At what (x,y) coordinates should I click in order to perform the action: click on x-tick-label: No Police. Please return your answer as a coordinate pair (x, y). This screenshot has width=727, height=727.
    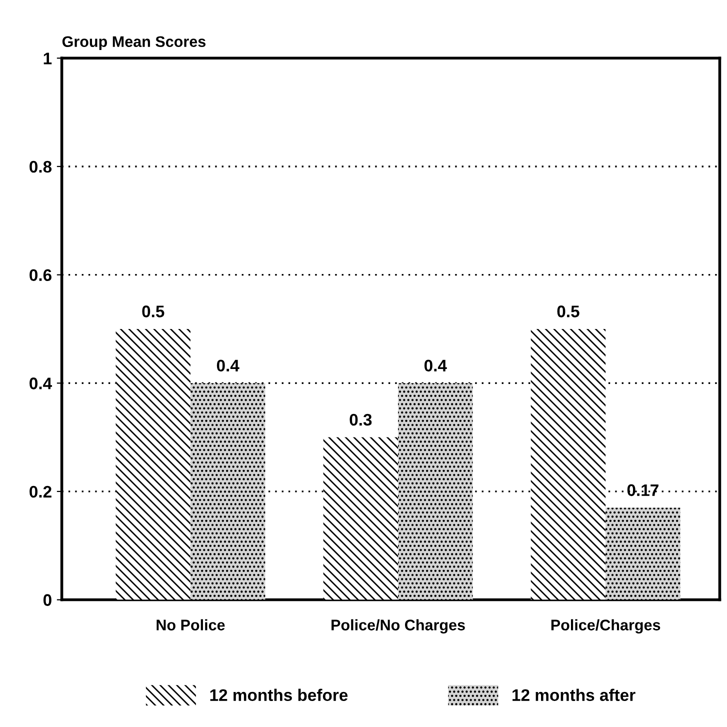
    Looking at the image, I should click on (190, 624).